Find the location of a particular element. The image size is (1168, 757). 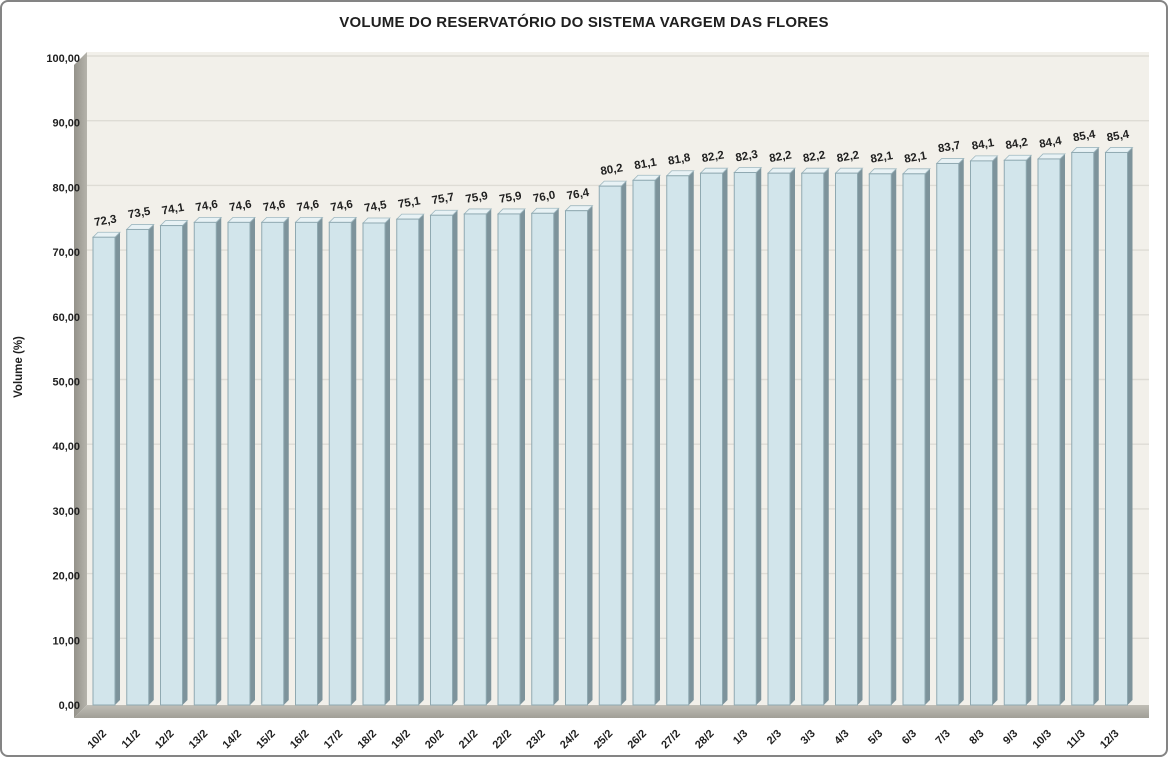

bar-value-label: 75,1 is located at coordinates (409, 203).